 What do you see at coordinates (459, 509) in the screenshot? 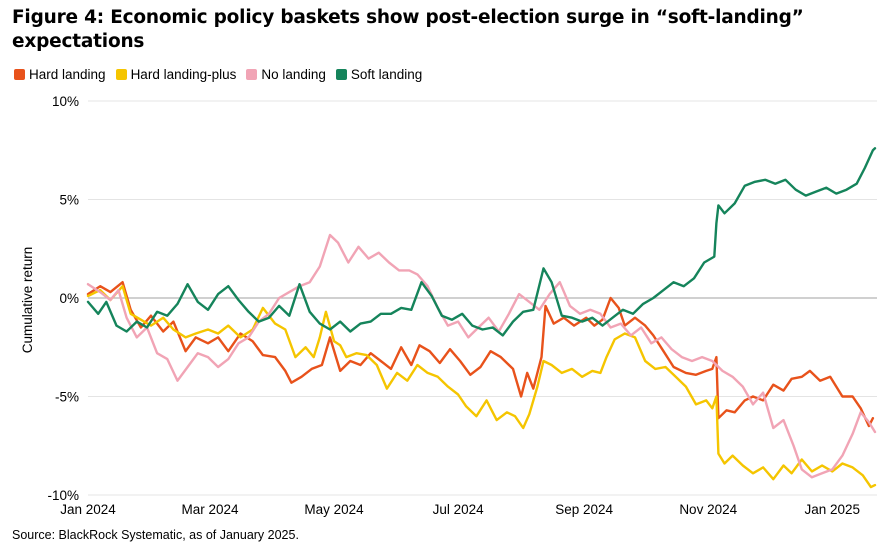
I see `x-tick-label: Jul 2024` at bounding box center [459, 509].